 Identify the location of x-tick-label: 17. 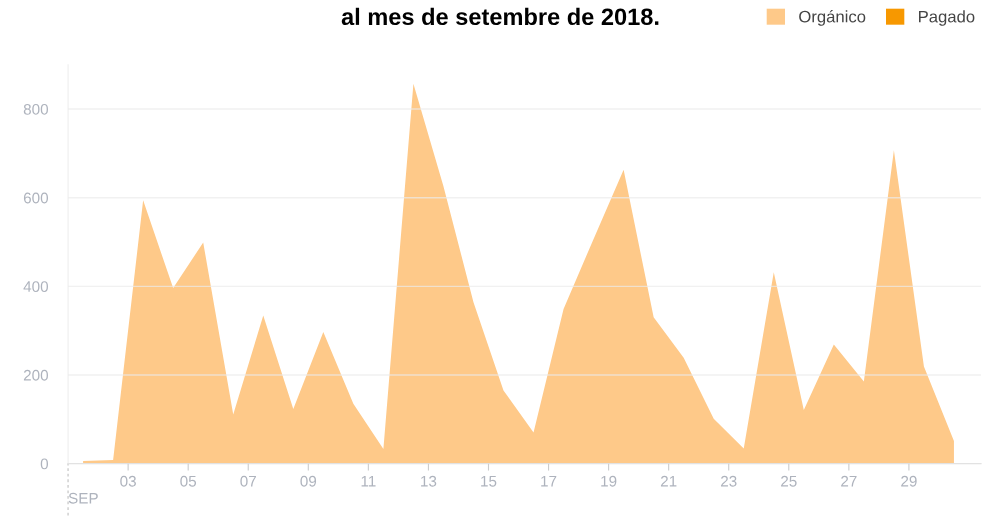
(549, 481).